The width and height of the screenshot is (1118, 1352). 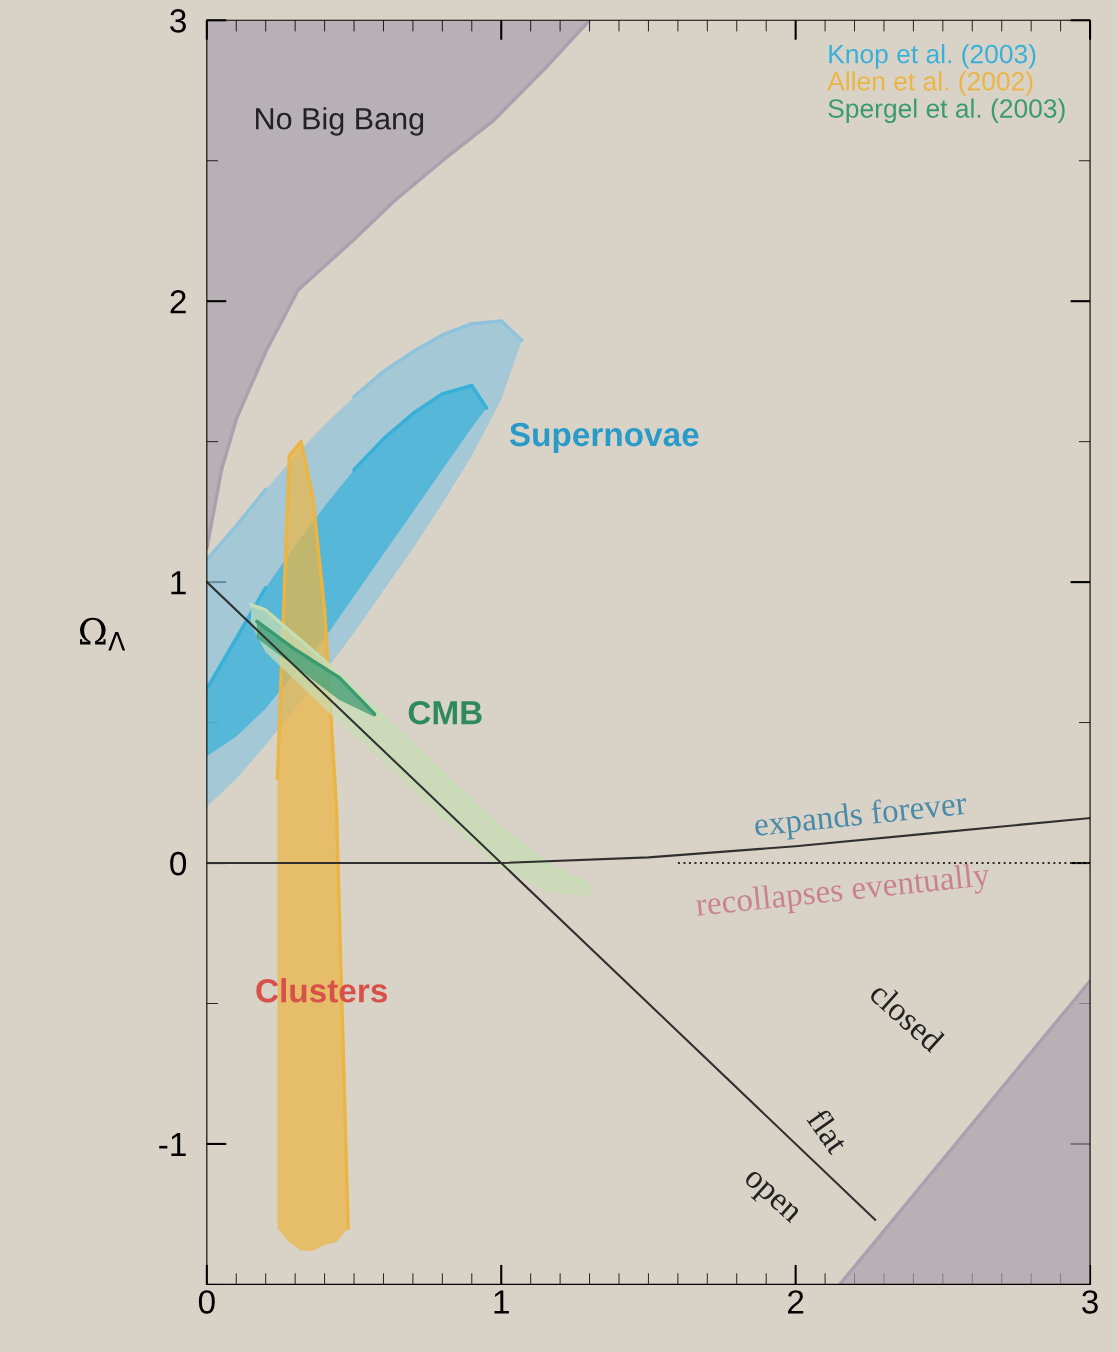 What do you see at coordinates (445, 712) in the screenshot?
I see `annotation: CMB` at bounding box center [445, 712].